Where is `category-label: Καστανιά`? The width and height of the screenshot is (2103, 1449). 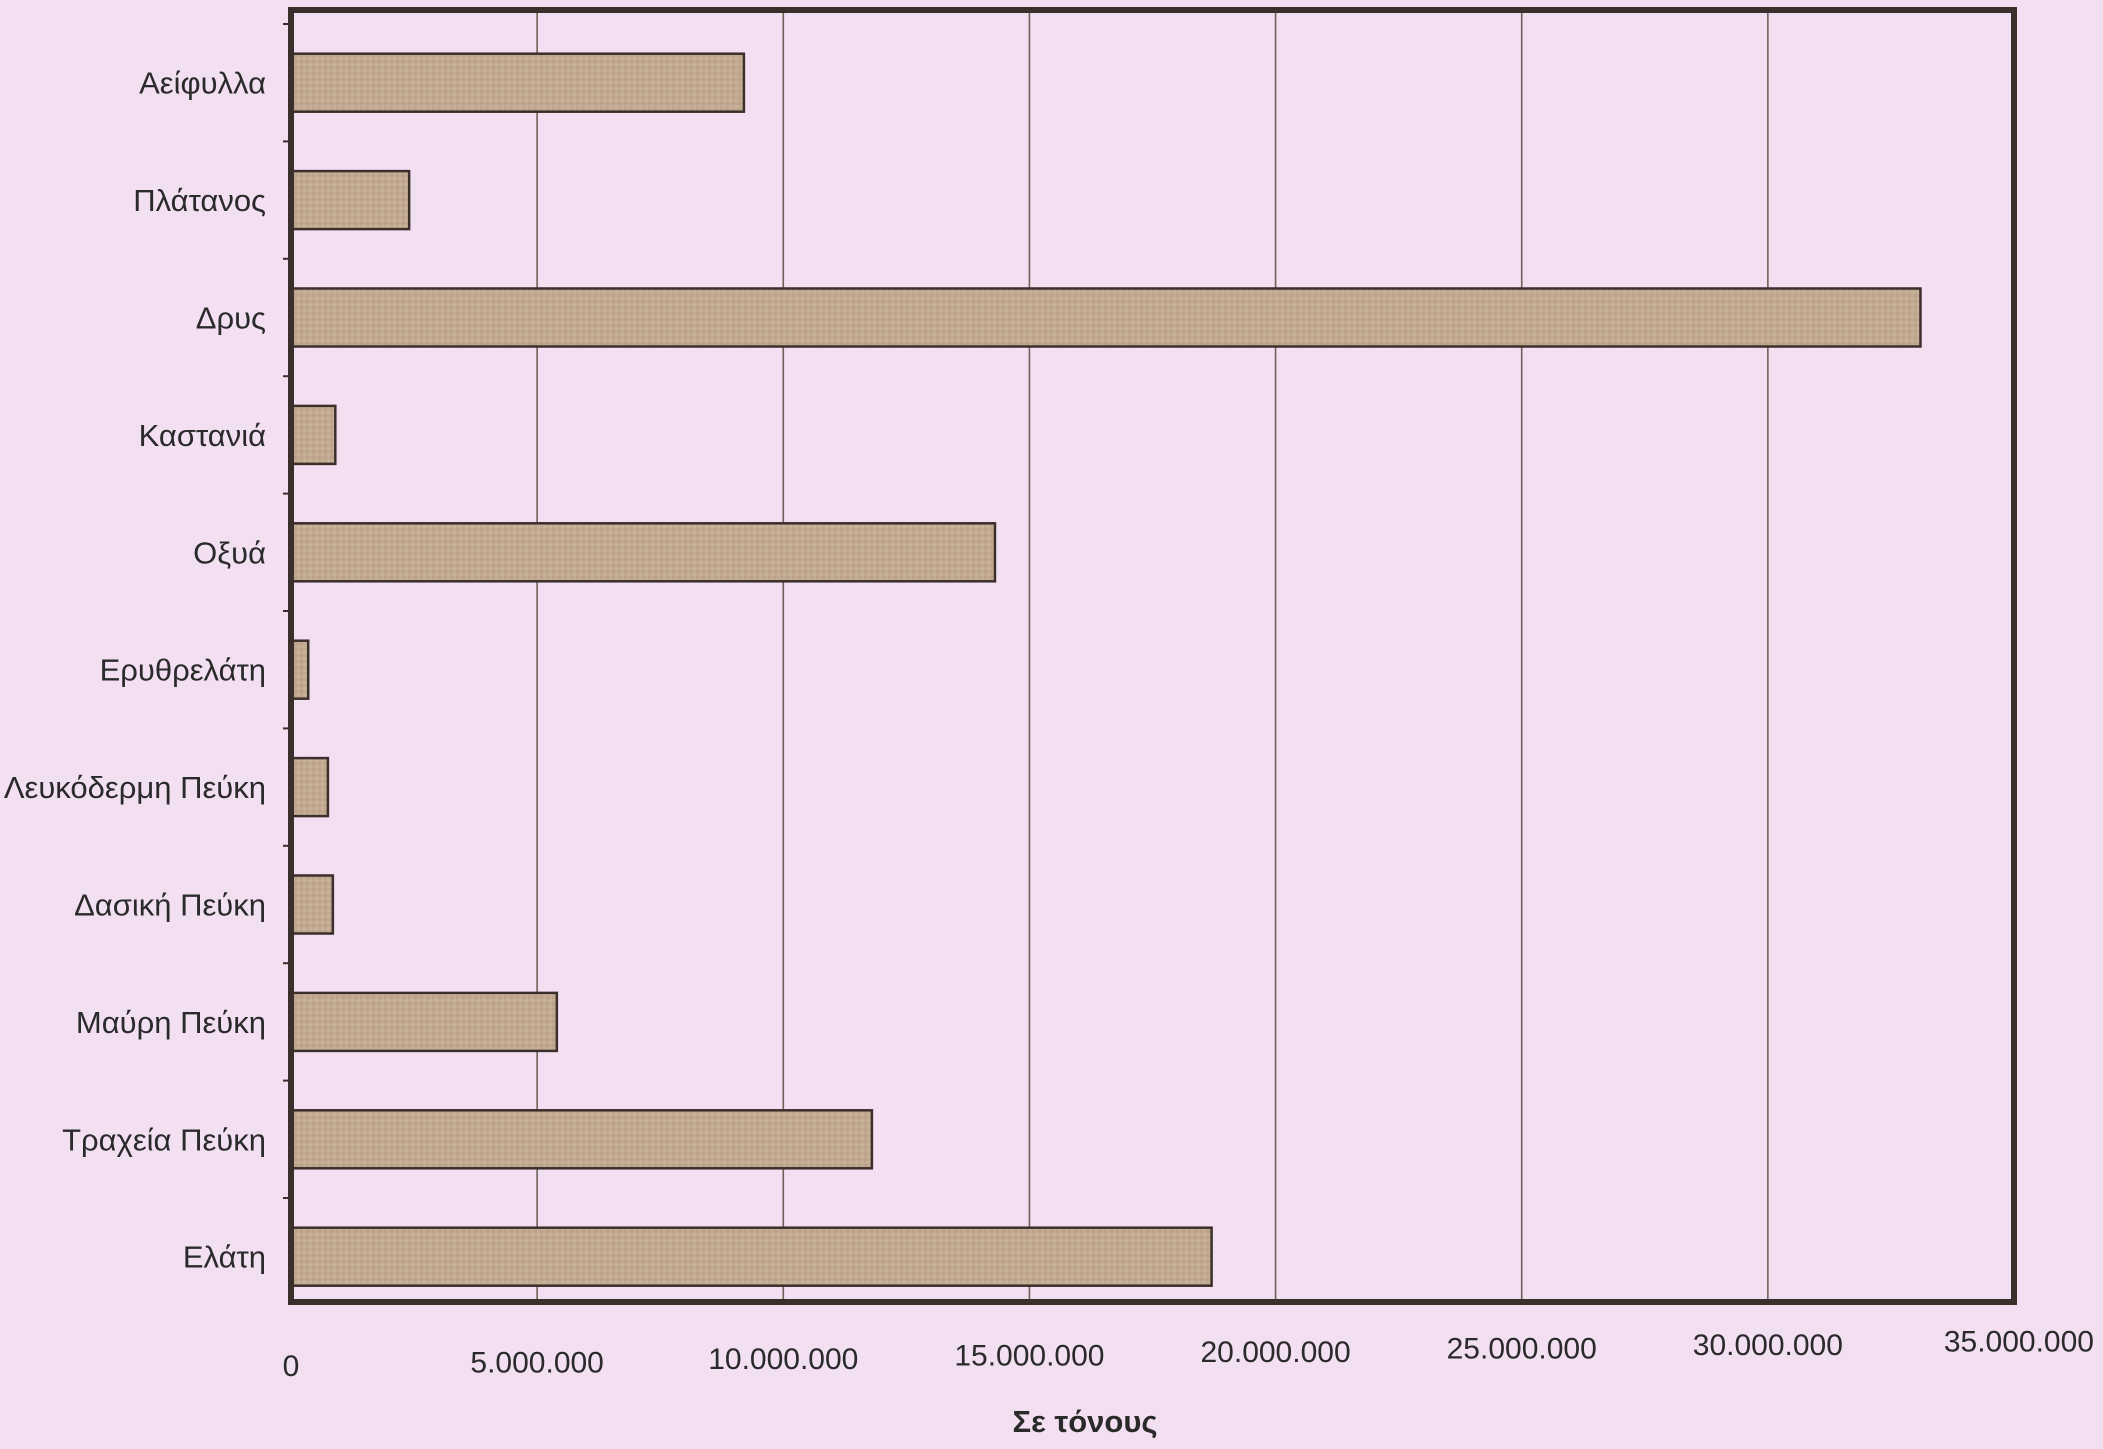 category-label: Καστανιά is located at coordinates (202, 435).